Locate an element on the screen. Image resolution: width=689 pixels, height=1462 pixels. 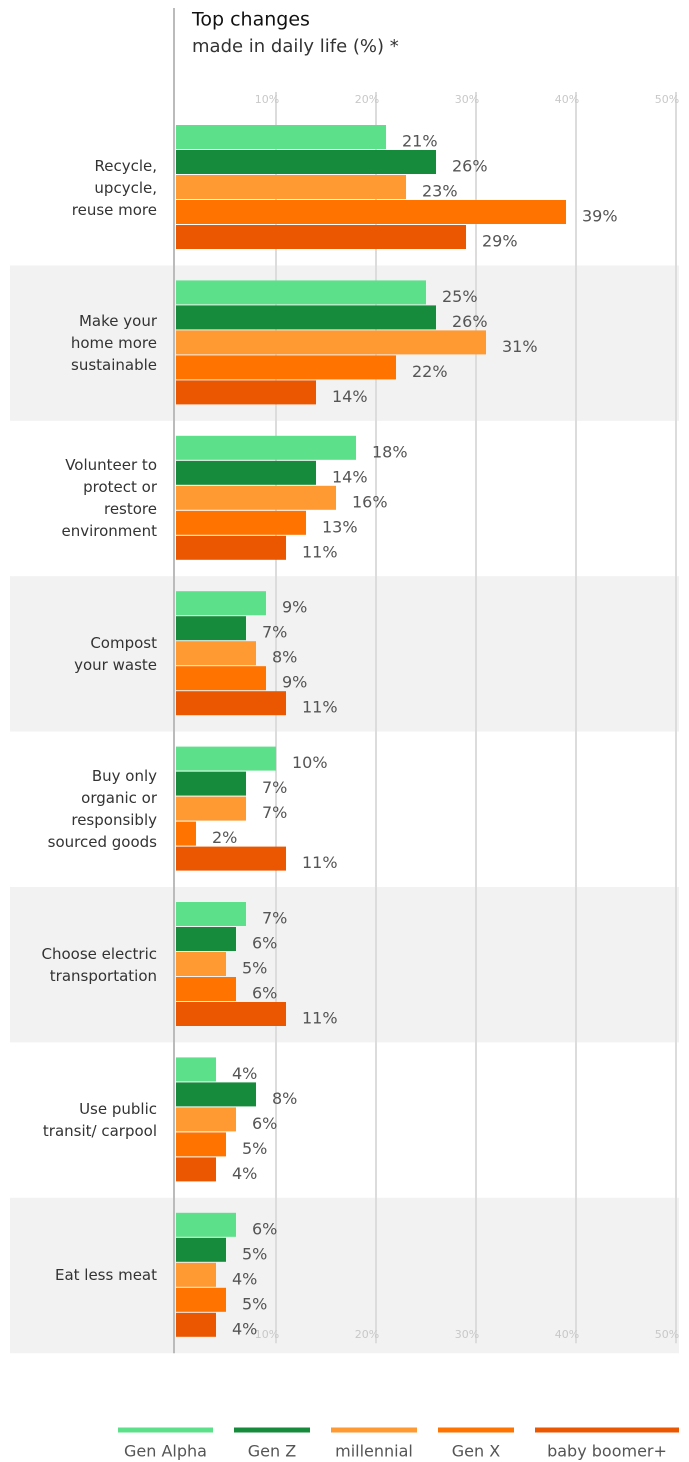
category-label: Recycle, upcycle, reuse more is located at coordinates (114, 187).